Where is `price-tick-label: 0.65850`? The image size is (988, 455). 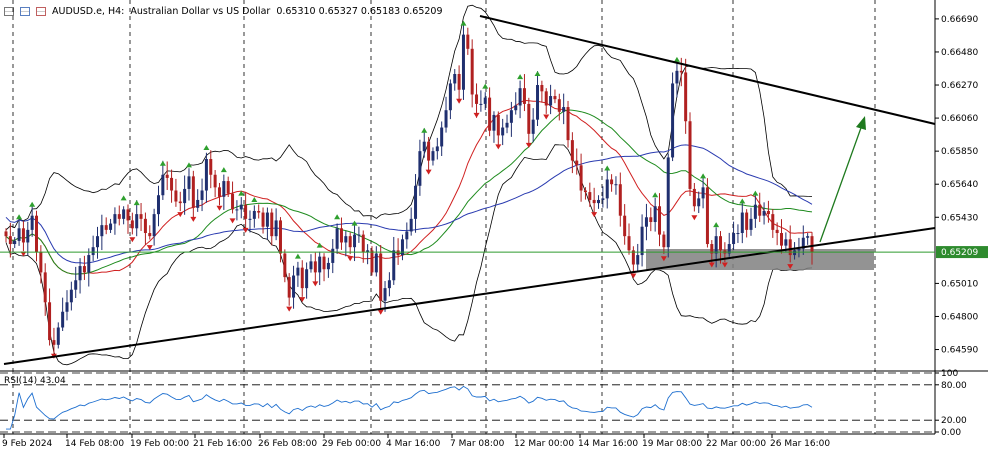
price-tick-label: 0.65850 is located at coordinates (959, 152).